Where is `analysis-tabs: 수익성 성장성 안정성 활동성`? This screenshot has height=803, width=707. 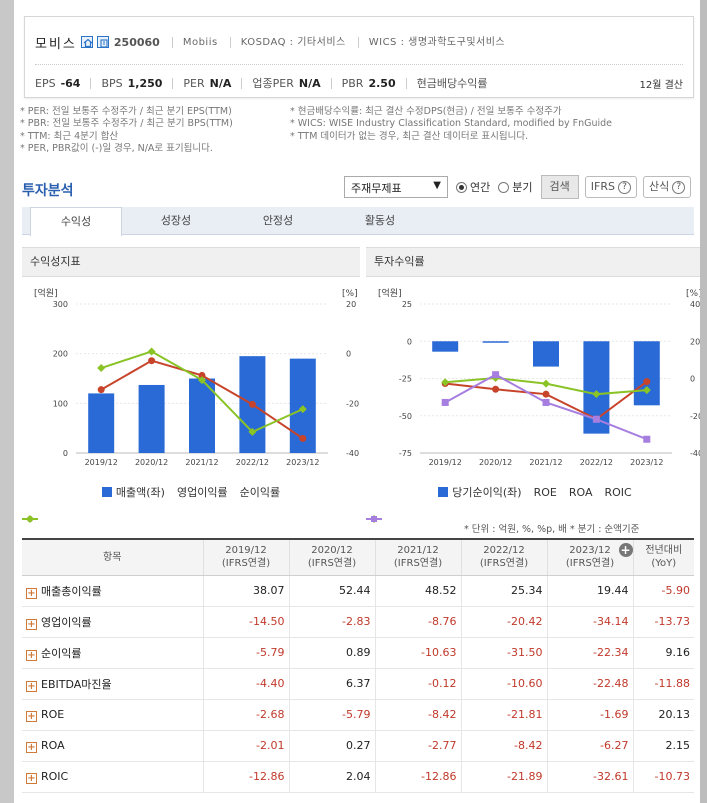
analysis-tabs: 수익성 성장성 안정성 활동성 is located at coordinates (358, 221).